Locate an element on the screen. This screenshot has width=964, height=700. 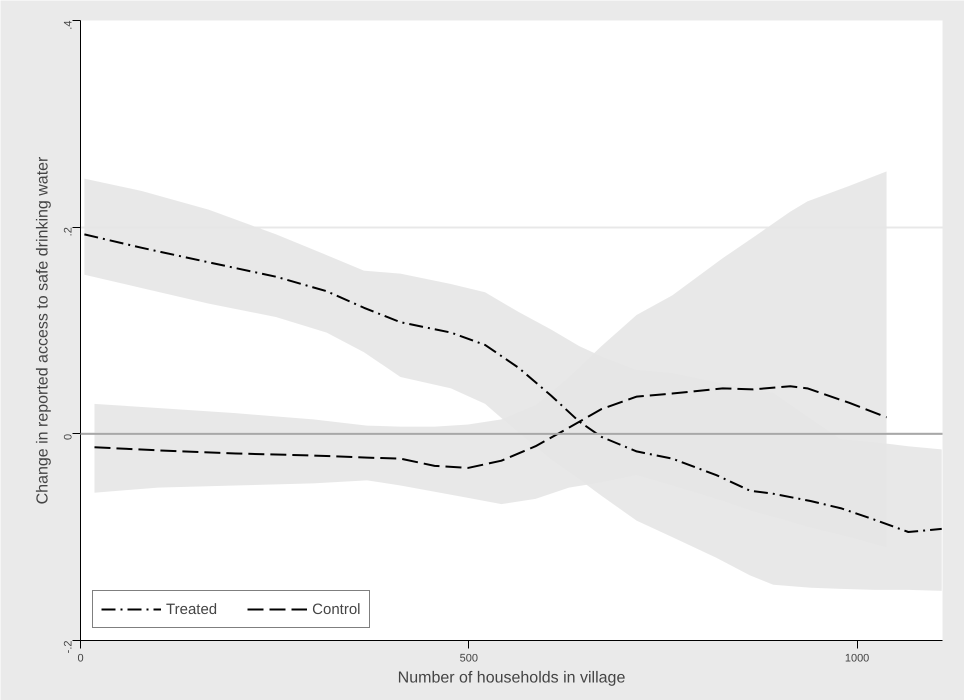
y-tick-label: -.2 is located at coordinates (68, 647).